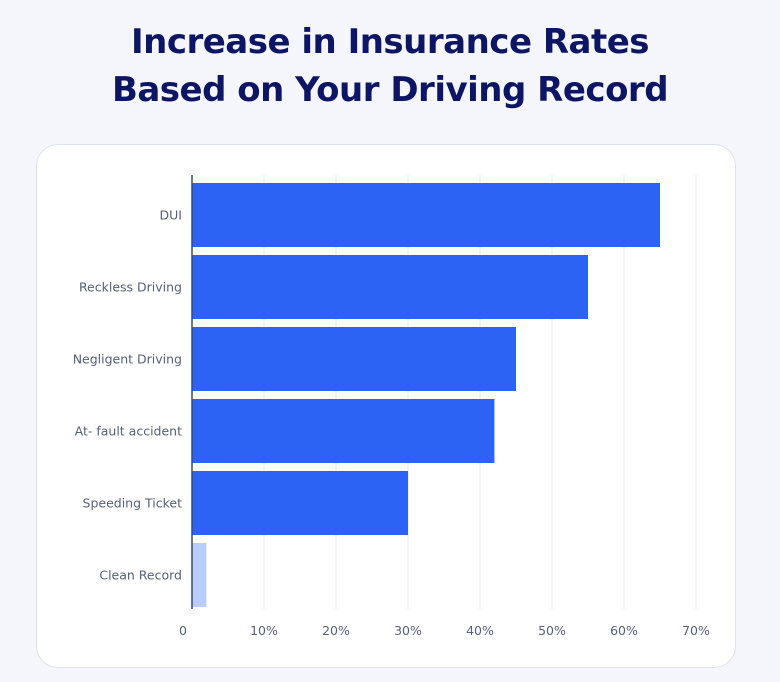  I want to click on x-tick-label: 20%, so click(336, 630).